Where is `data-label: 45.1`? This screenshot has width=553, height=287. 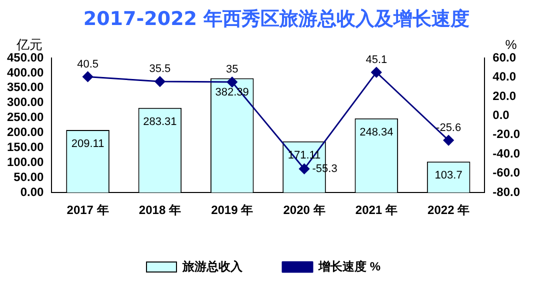 data-label: 45.1 is located at coordinates (377, 60).